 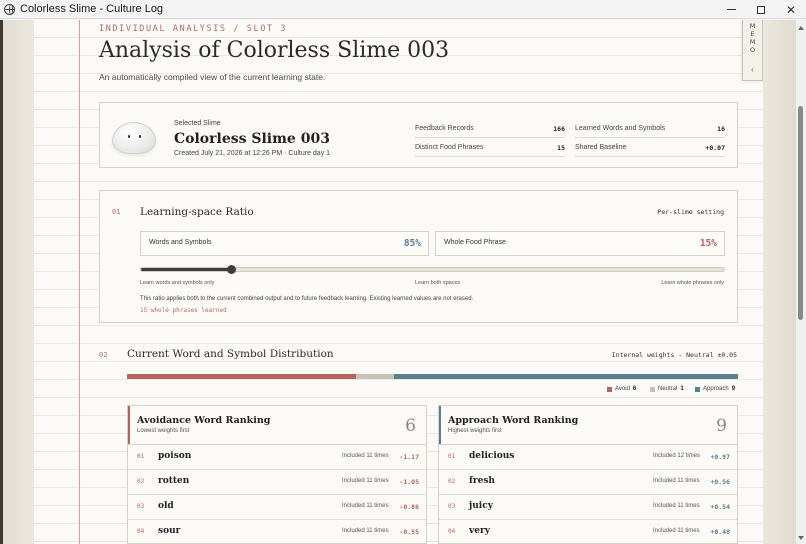 What do you see at coordinates (716, 389) in the screenshot?
I see `legend-label: Approach` at bounding box center [716, 389].